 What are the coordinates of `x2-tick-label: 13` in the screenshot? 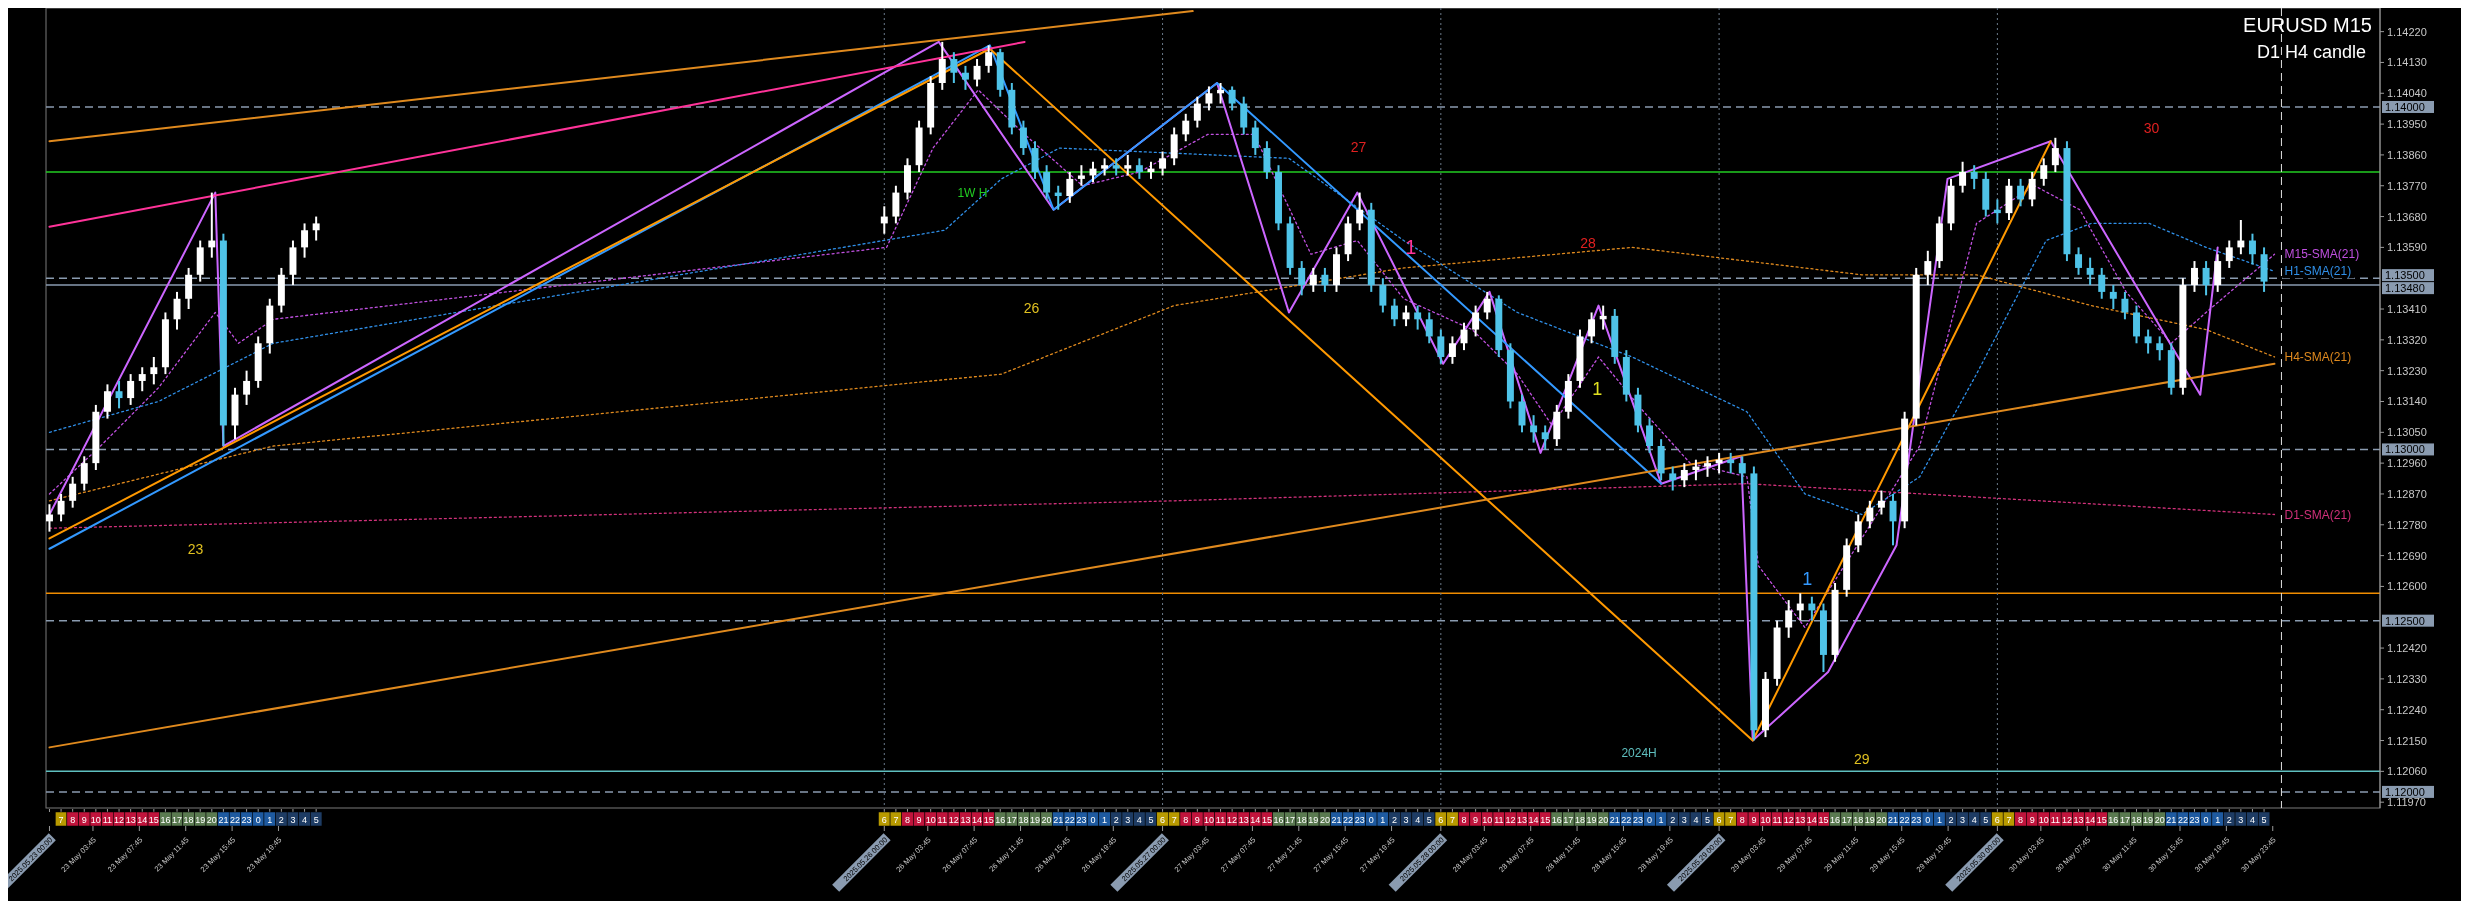 It's located at (130, 820).